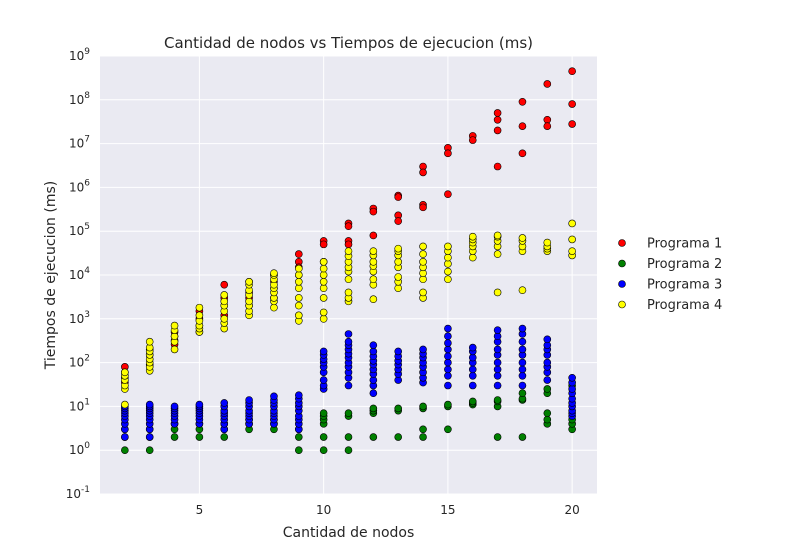 Image resolution: width=800 pixels, height=550 pixels. Describe the element at coordinates (87, 140) in the screenshot. I see `y-tick-exponent: 7` at that location.